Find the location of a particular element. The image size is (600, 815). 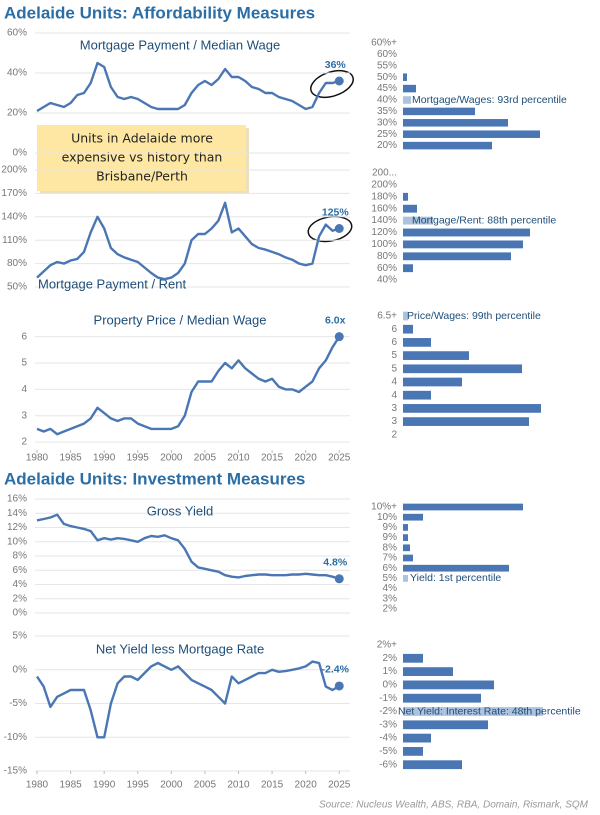

percentile-label: Mortgage/Wages: 93rd percentile is located at coordinates (489, 100).